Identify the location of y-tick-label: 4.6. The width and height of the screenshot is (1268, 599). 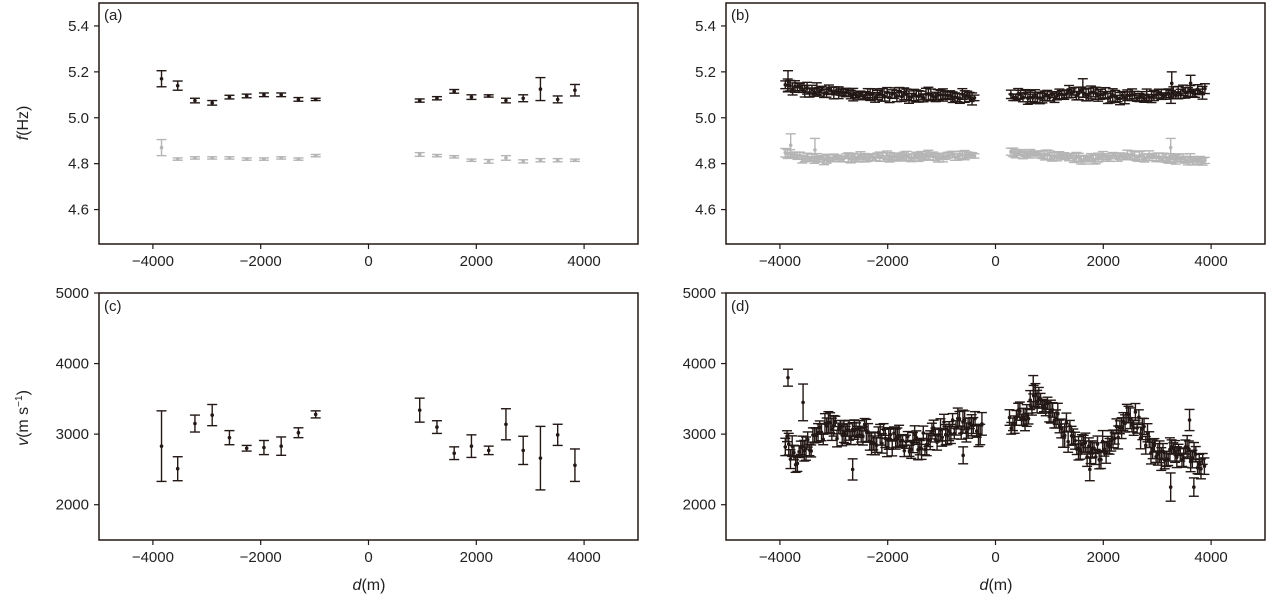
(705, 210).